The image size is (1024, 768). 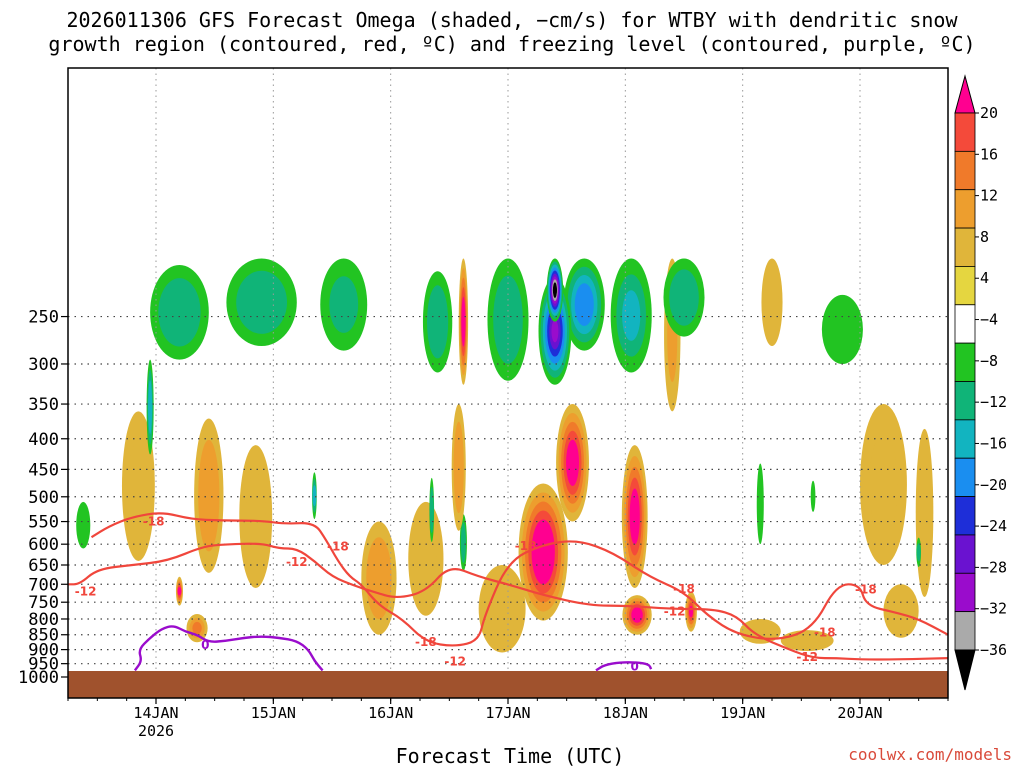 I want to click on y-tick-label: 750, so click(x=43, y=603).